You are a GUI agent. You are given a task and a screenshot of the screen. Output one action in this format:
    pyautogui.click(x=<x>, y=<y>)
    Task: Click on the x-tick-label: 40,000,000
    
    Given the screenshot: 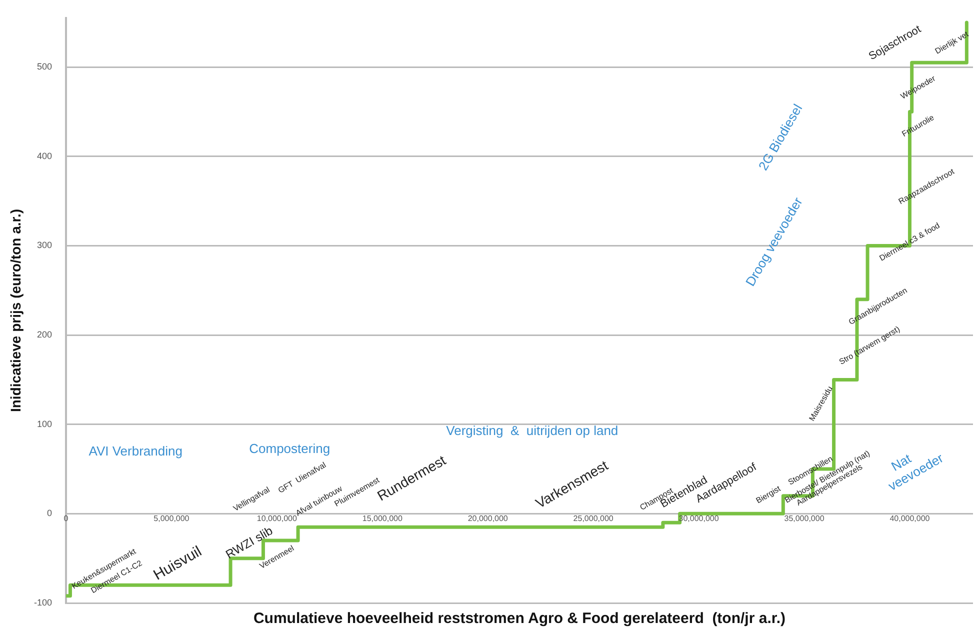 What is the action you would take?
    pyautogui.click(x=910, y=518)
    